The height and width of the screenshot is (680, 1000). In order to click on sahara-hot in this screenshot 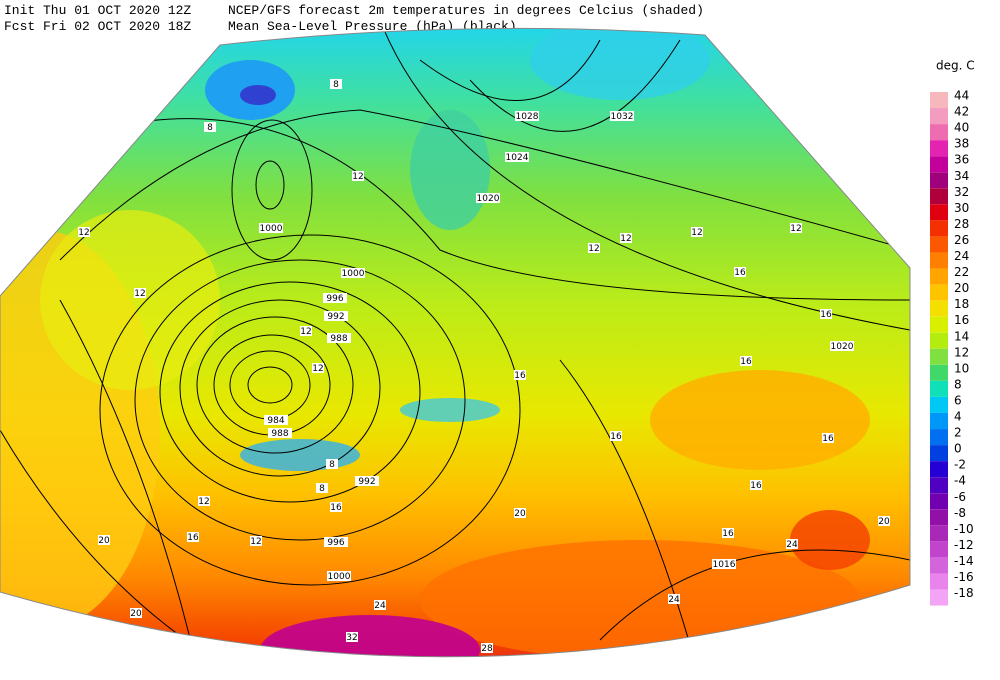, I will do `click(370, 636)`.